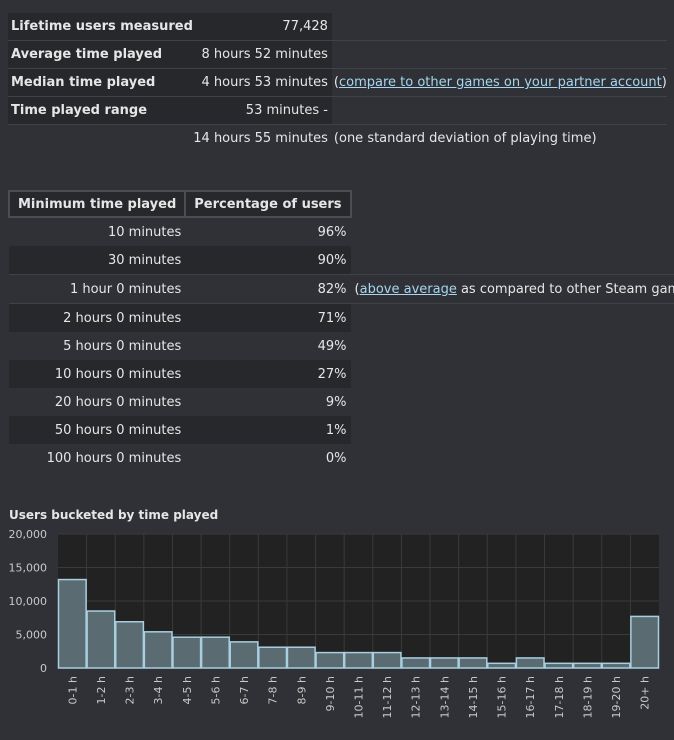 This screenshot has height=740, width=674. What do you see at coordinates (28, 568) in the screenshot?
I see `y-tick-label: 15,000` at bounding box center [28, 568].